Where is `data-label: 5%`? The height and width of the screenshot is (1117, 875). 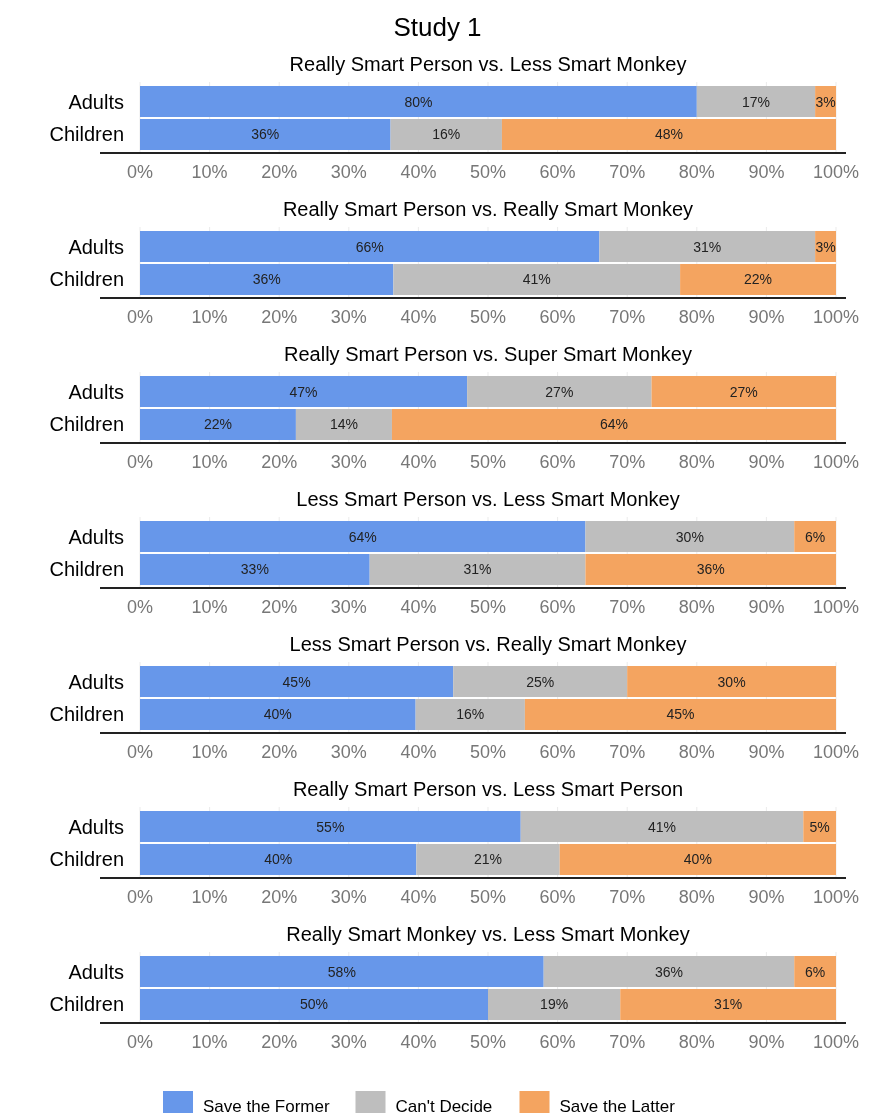
data-label: 5% is located at coordinates (819, 826).